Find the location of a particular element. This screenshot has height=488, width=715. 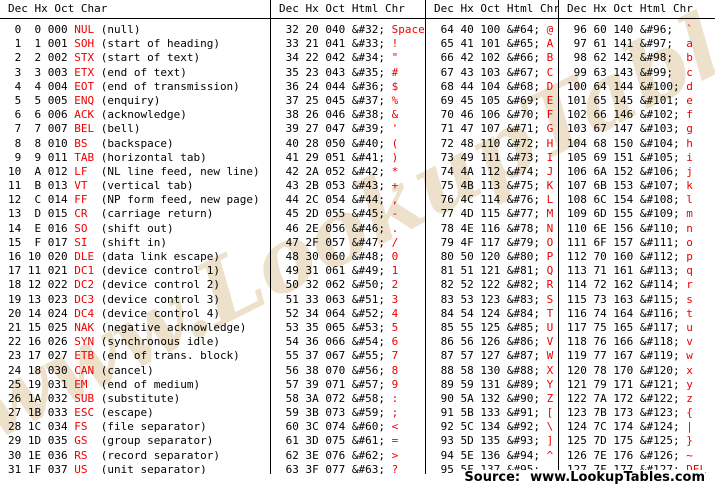

source-attribution: Source: www.LookupTables.com is located at coordinates (581, 477).